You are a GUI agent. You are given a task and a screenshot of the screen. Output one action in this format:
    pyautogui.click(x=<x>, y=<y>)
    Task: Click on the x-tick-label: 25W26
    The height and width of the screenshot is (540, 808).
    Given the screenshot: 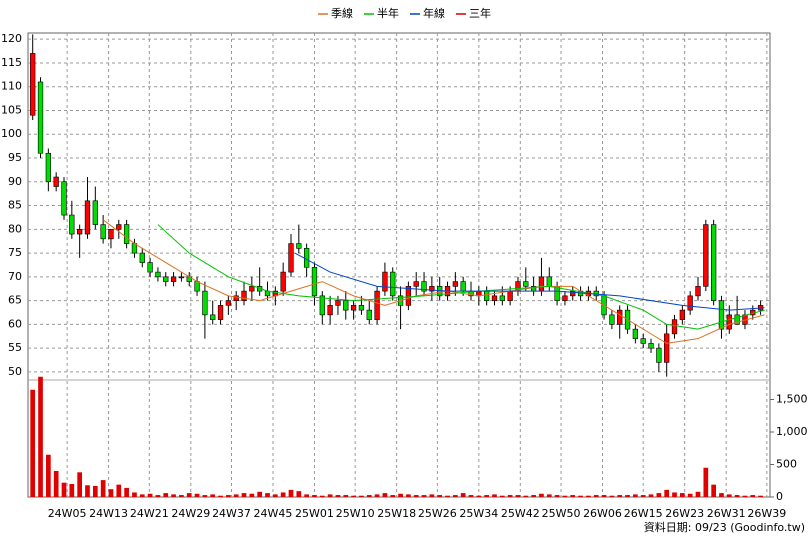 What is the action you would take?
    pyautogui.click(x=437, y=513)
    